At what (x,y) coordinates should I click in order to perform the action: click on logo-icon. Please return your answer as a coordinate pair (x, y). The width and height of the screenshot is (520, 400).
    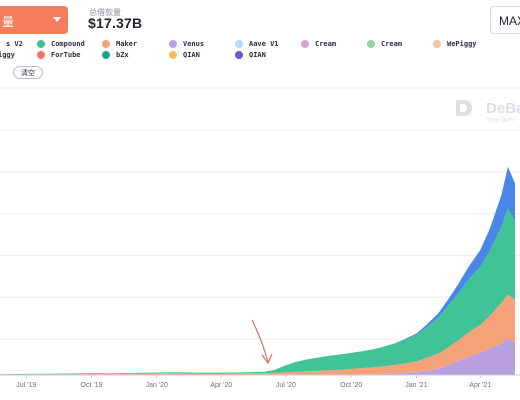
    Looking at the image, I should click on (464, 108).